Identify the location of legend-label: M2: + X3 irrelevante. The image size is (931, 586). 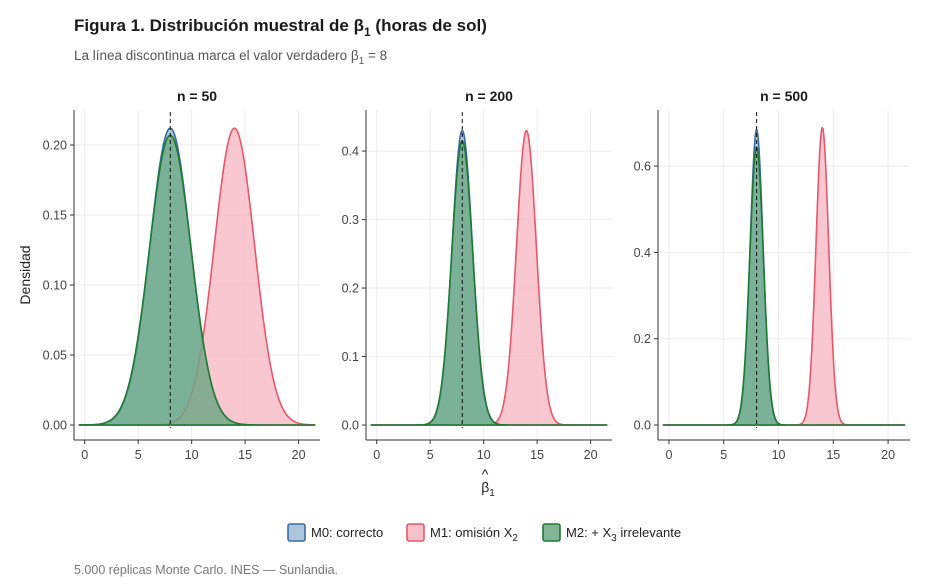
(623, 534).